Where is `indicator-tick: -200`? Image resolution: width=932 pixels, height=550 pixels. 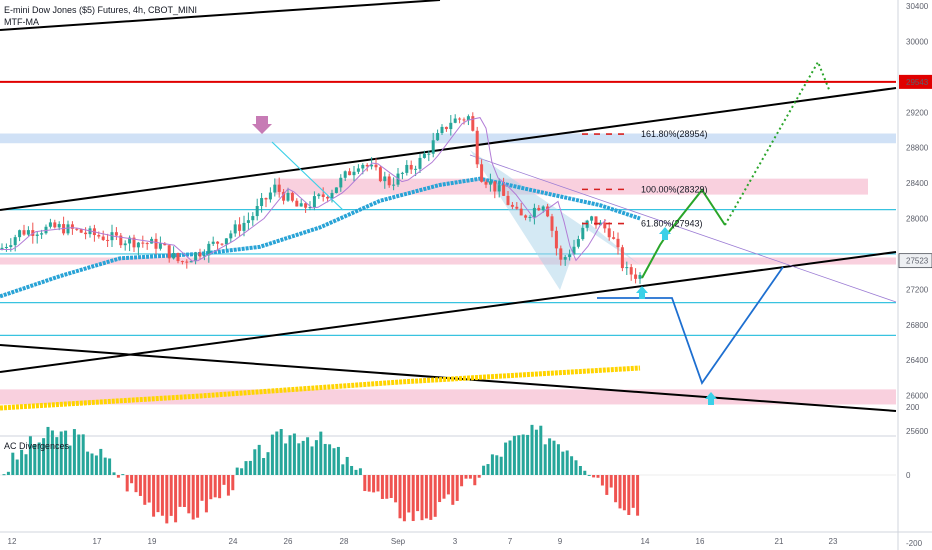 indicator-tick: -200 is located at coordinates (914, 543).